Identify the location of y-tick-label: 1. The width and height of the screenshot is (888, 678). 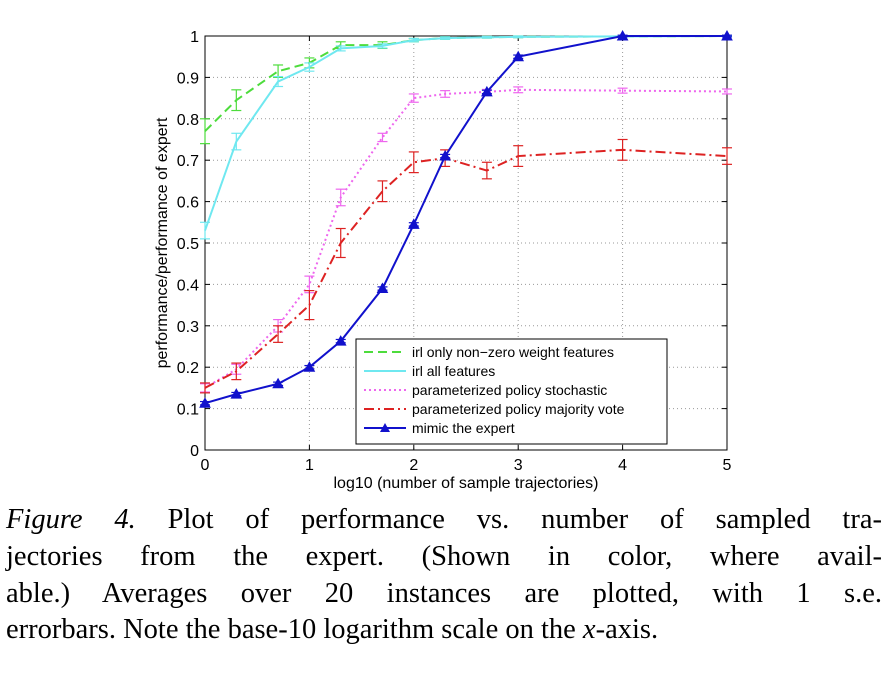
(194, 37).